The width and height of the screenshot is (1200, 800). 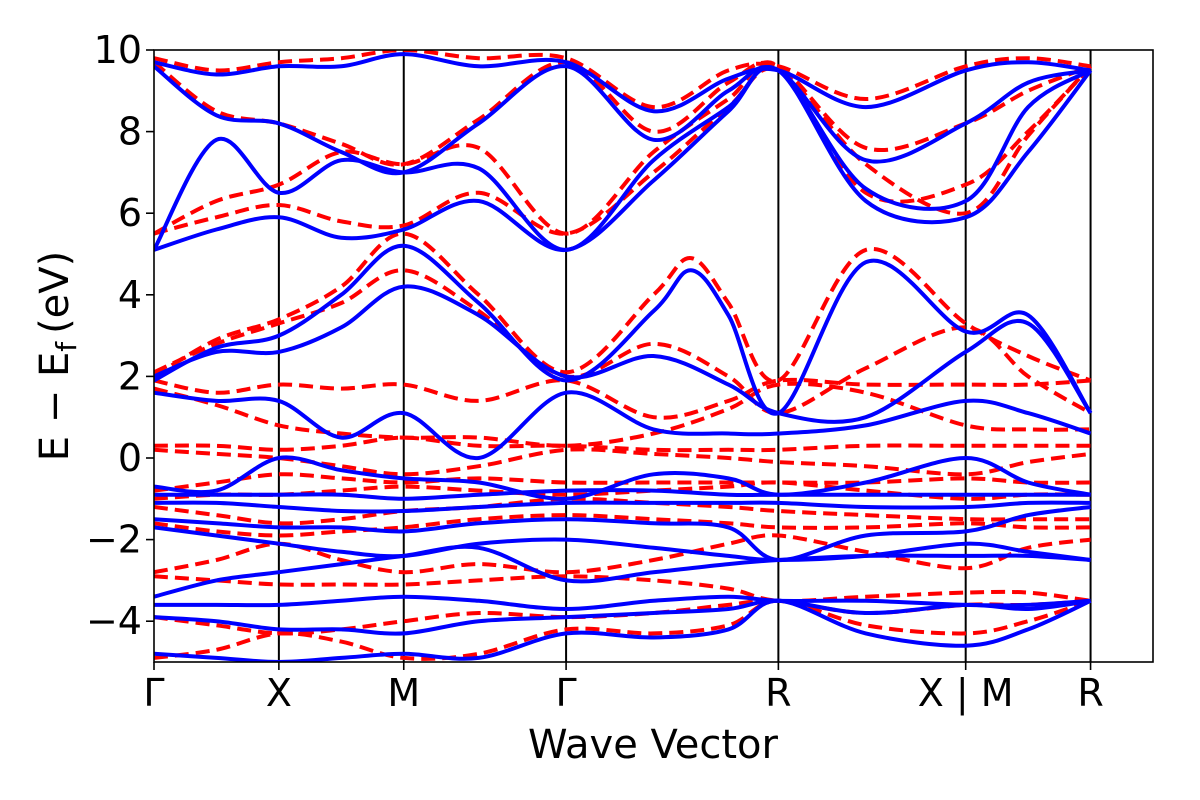 I want to click on y-axis-label-subscript: f, so click(x=66, y=346).